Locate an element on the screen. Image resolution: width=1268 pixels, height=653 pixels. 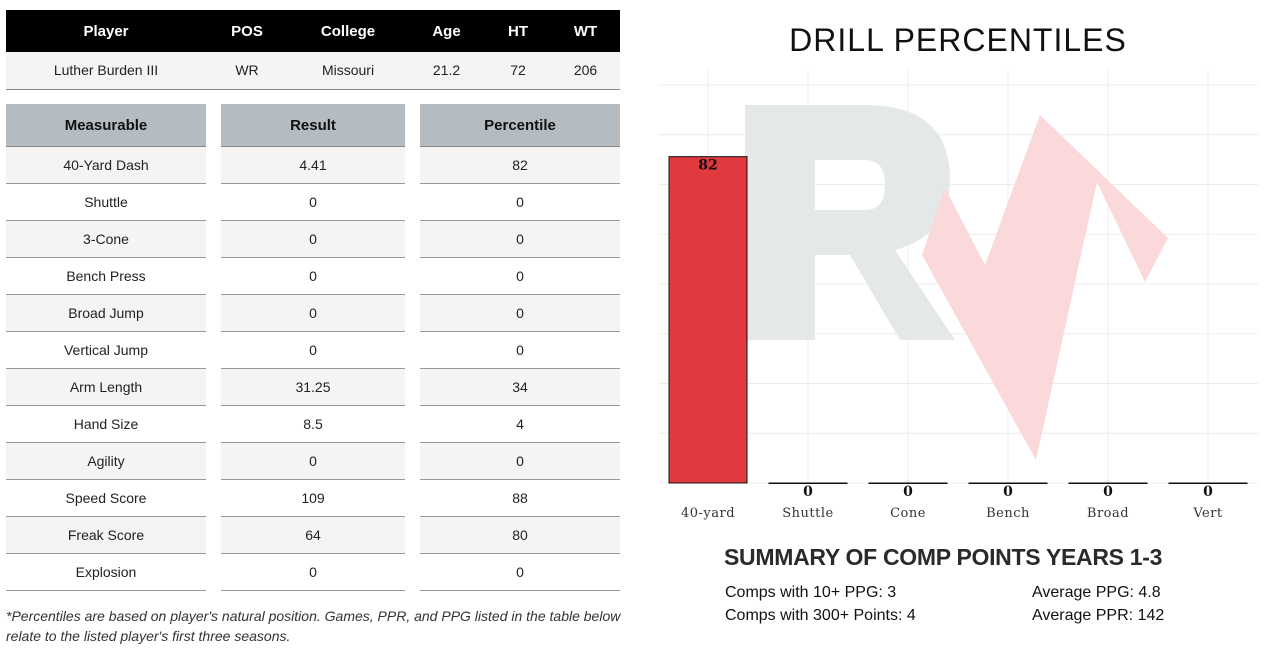
header-player: Player is located at coordinates (106, 31).